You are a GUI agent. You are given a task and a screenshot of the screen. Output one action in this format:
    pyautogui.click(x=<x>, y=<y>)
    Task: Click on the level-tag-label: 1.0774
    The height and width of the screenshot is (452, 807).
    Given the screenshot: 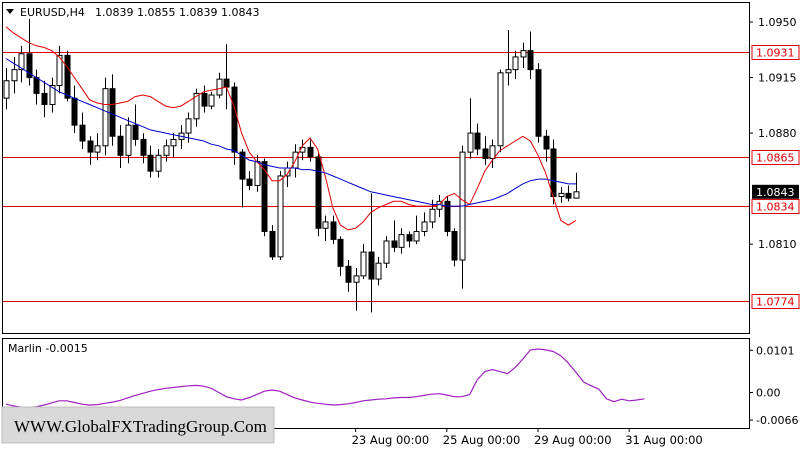 What is the action you would take?
    pyautogui.click(x=775, y=302)
    